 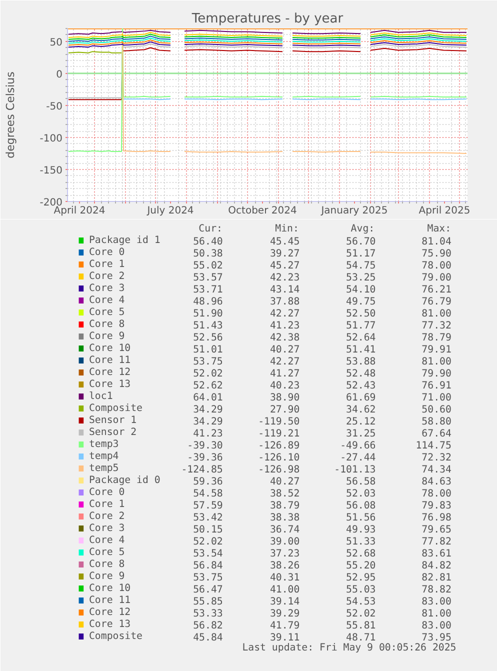 I want to click on text: 55.03, so click(x=361, y=590).